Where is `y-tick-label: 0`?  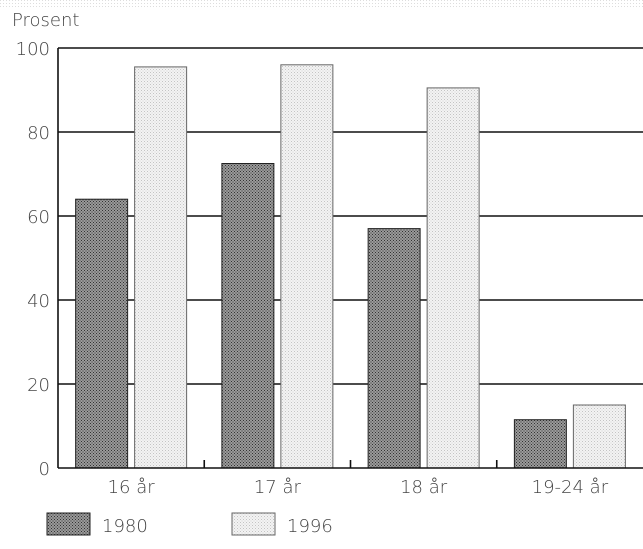
y-tick-label: 0 is located at coordinates (44, 469).